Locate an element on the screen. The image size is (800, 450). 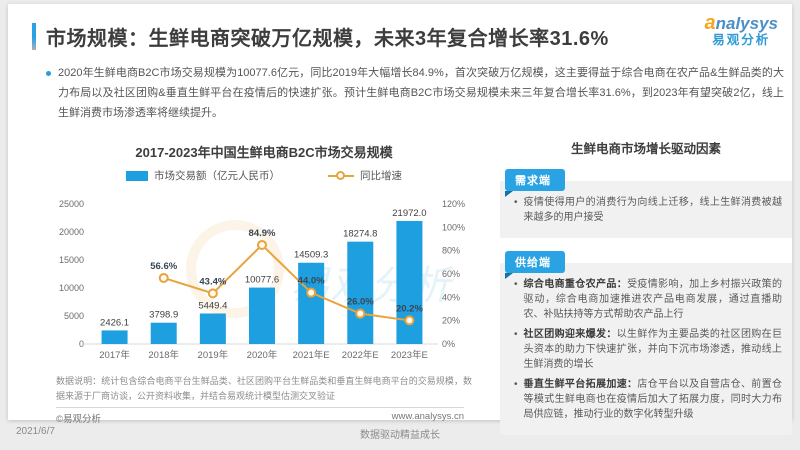
bullet-text: 疫情使得用户的消费行为向线上迁移，线上生鲜消费被越来越多的用户接受 is located at coordinates (652, 210).